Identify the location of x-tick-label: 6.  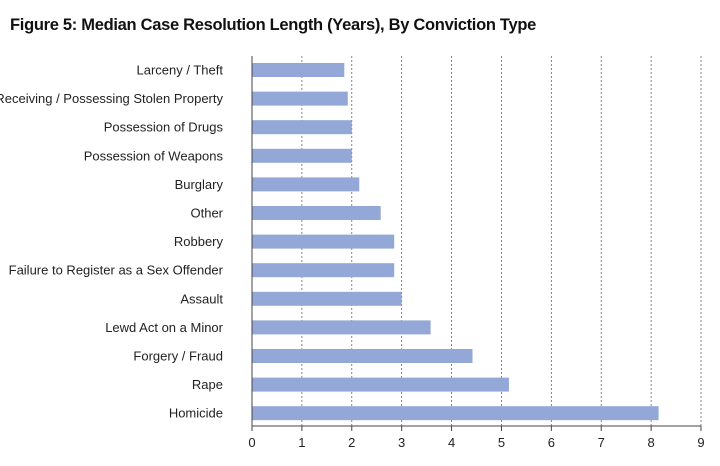
(551, 442).